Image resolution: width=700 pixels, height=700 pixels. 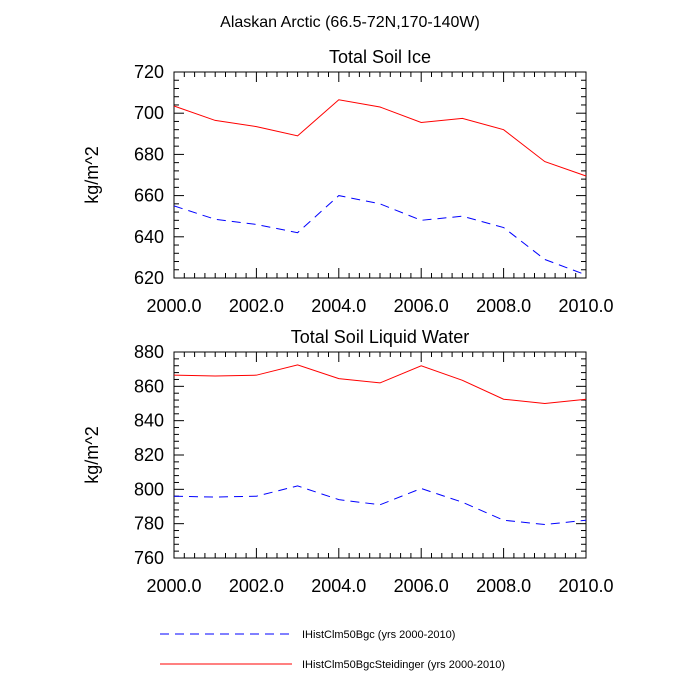 What do you see at coordinates (149, 278) in the screenshot?
I see `y-tick-label: 620` at bounding box center [149, 278].